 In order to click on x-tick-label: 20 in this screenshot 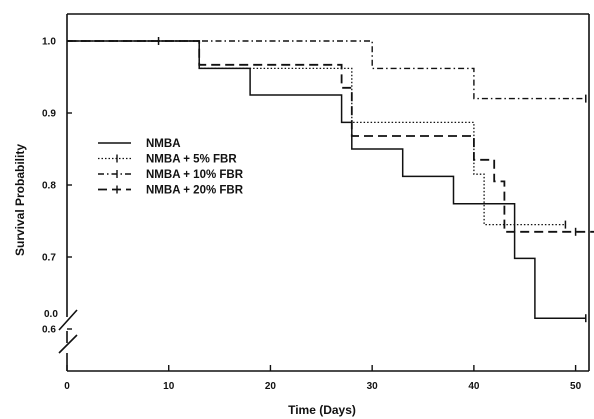, I will do `click(271, 386)`.